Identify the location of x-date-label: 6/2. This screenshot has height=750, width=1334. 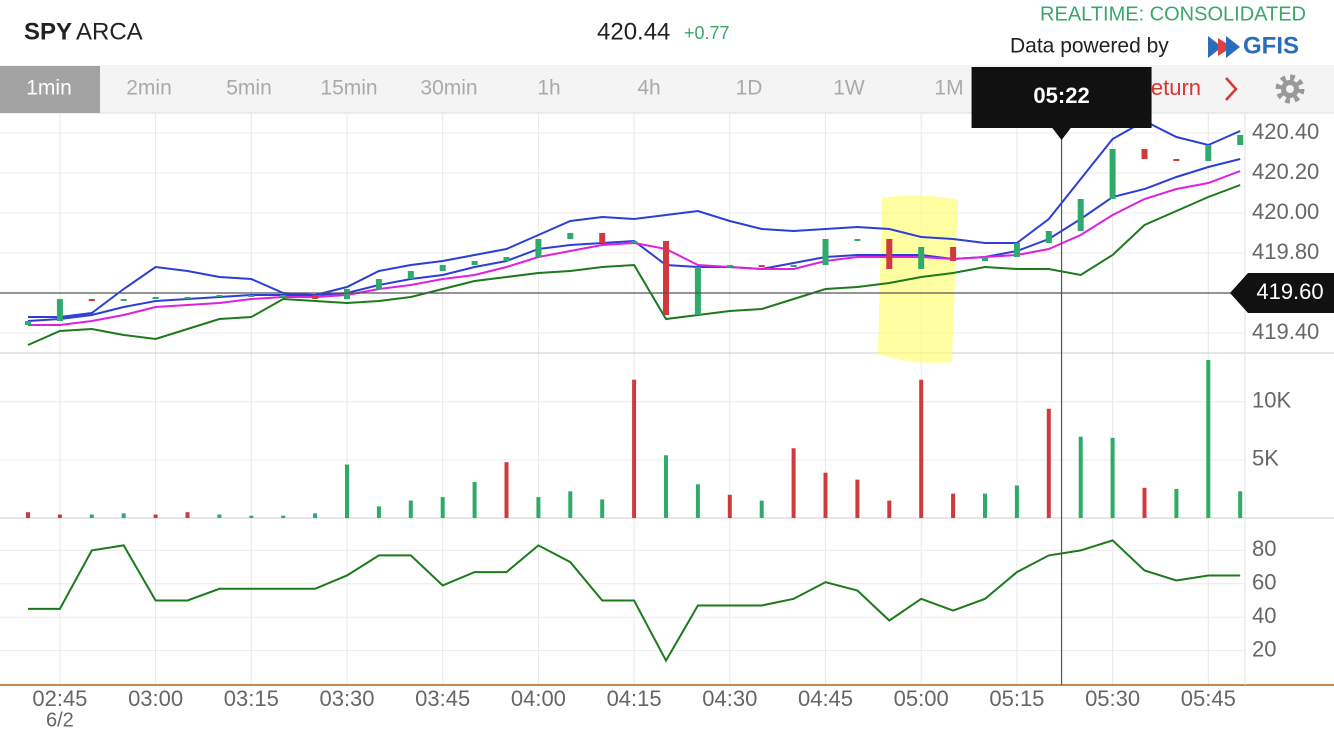
(60, 720).